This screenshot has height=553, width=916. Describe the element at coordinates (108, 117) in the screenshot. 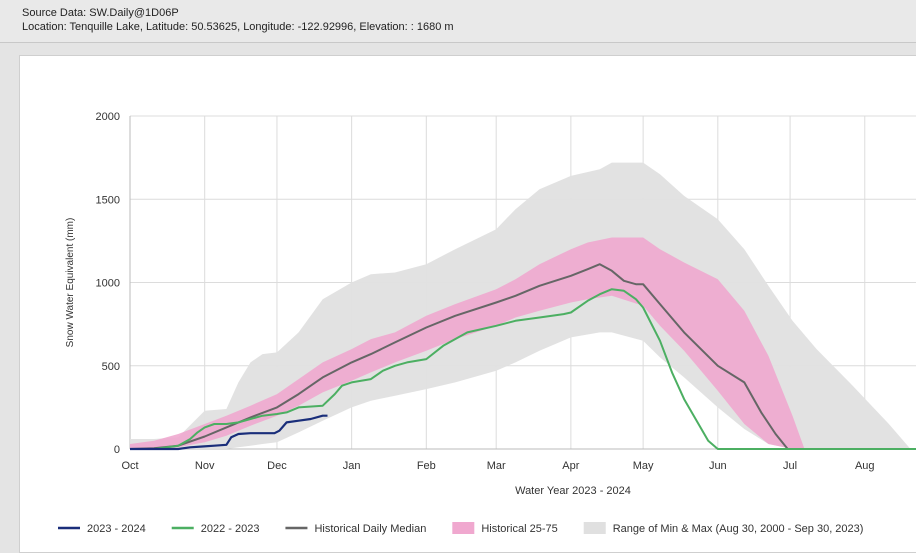

I see `y-tick-label: 2000` at that location.